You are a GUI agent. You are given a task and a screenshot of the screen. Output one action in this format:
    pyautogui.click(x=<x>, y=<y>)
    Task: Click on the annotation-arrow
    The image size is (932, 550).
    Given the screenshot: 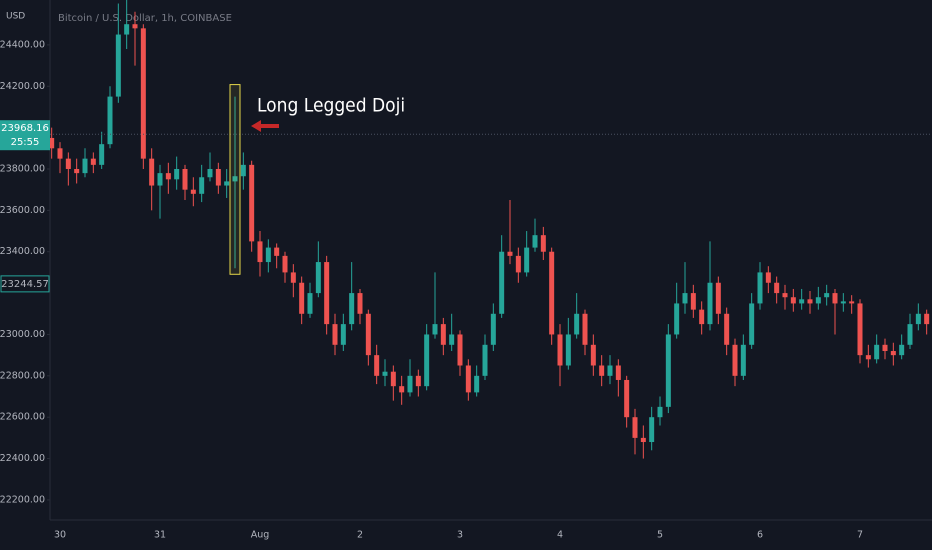 What is the action you would take?
    pyautogui.click(x=265, y=126)
    